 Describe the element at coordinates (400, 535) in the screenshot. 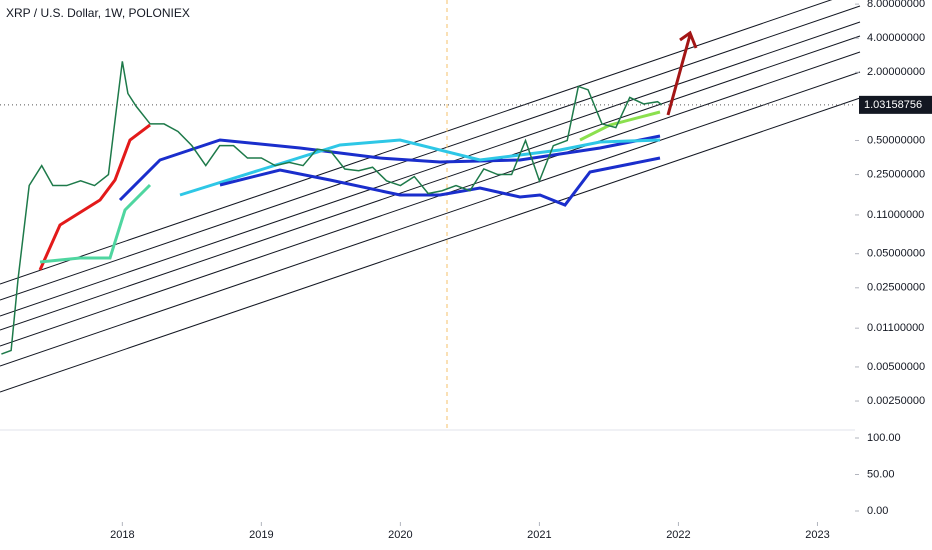

I see `x-tick-label: 2020` at that location.